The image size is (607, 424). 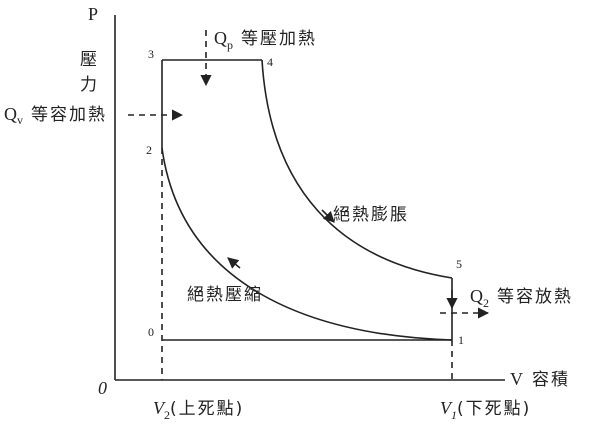 What do you see at coordinates (93, 14) in the screenshot?
I see `y-symbol: P` at bounding box center [93, 14].